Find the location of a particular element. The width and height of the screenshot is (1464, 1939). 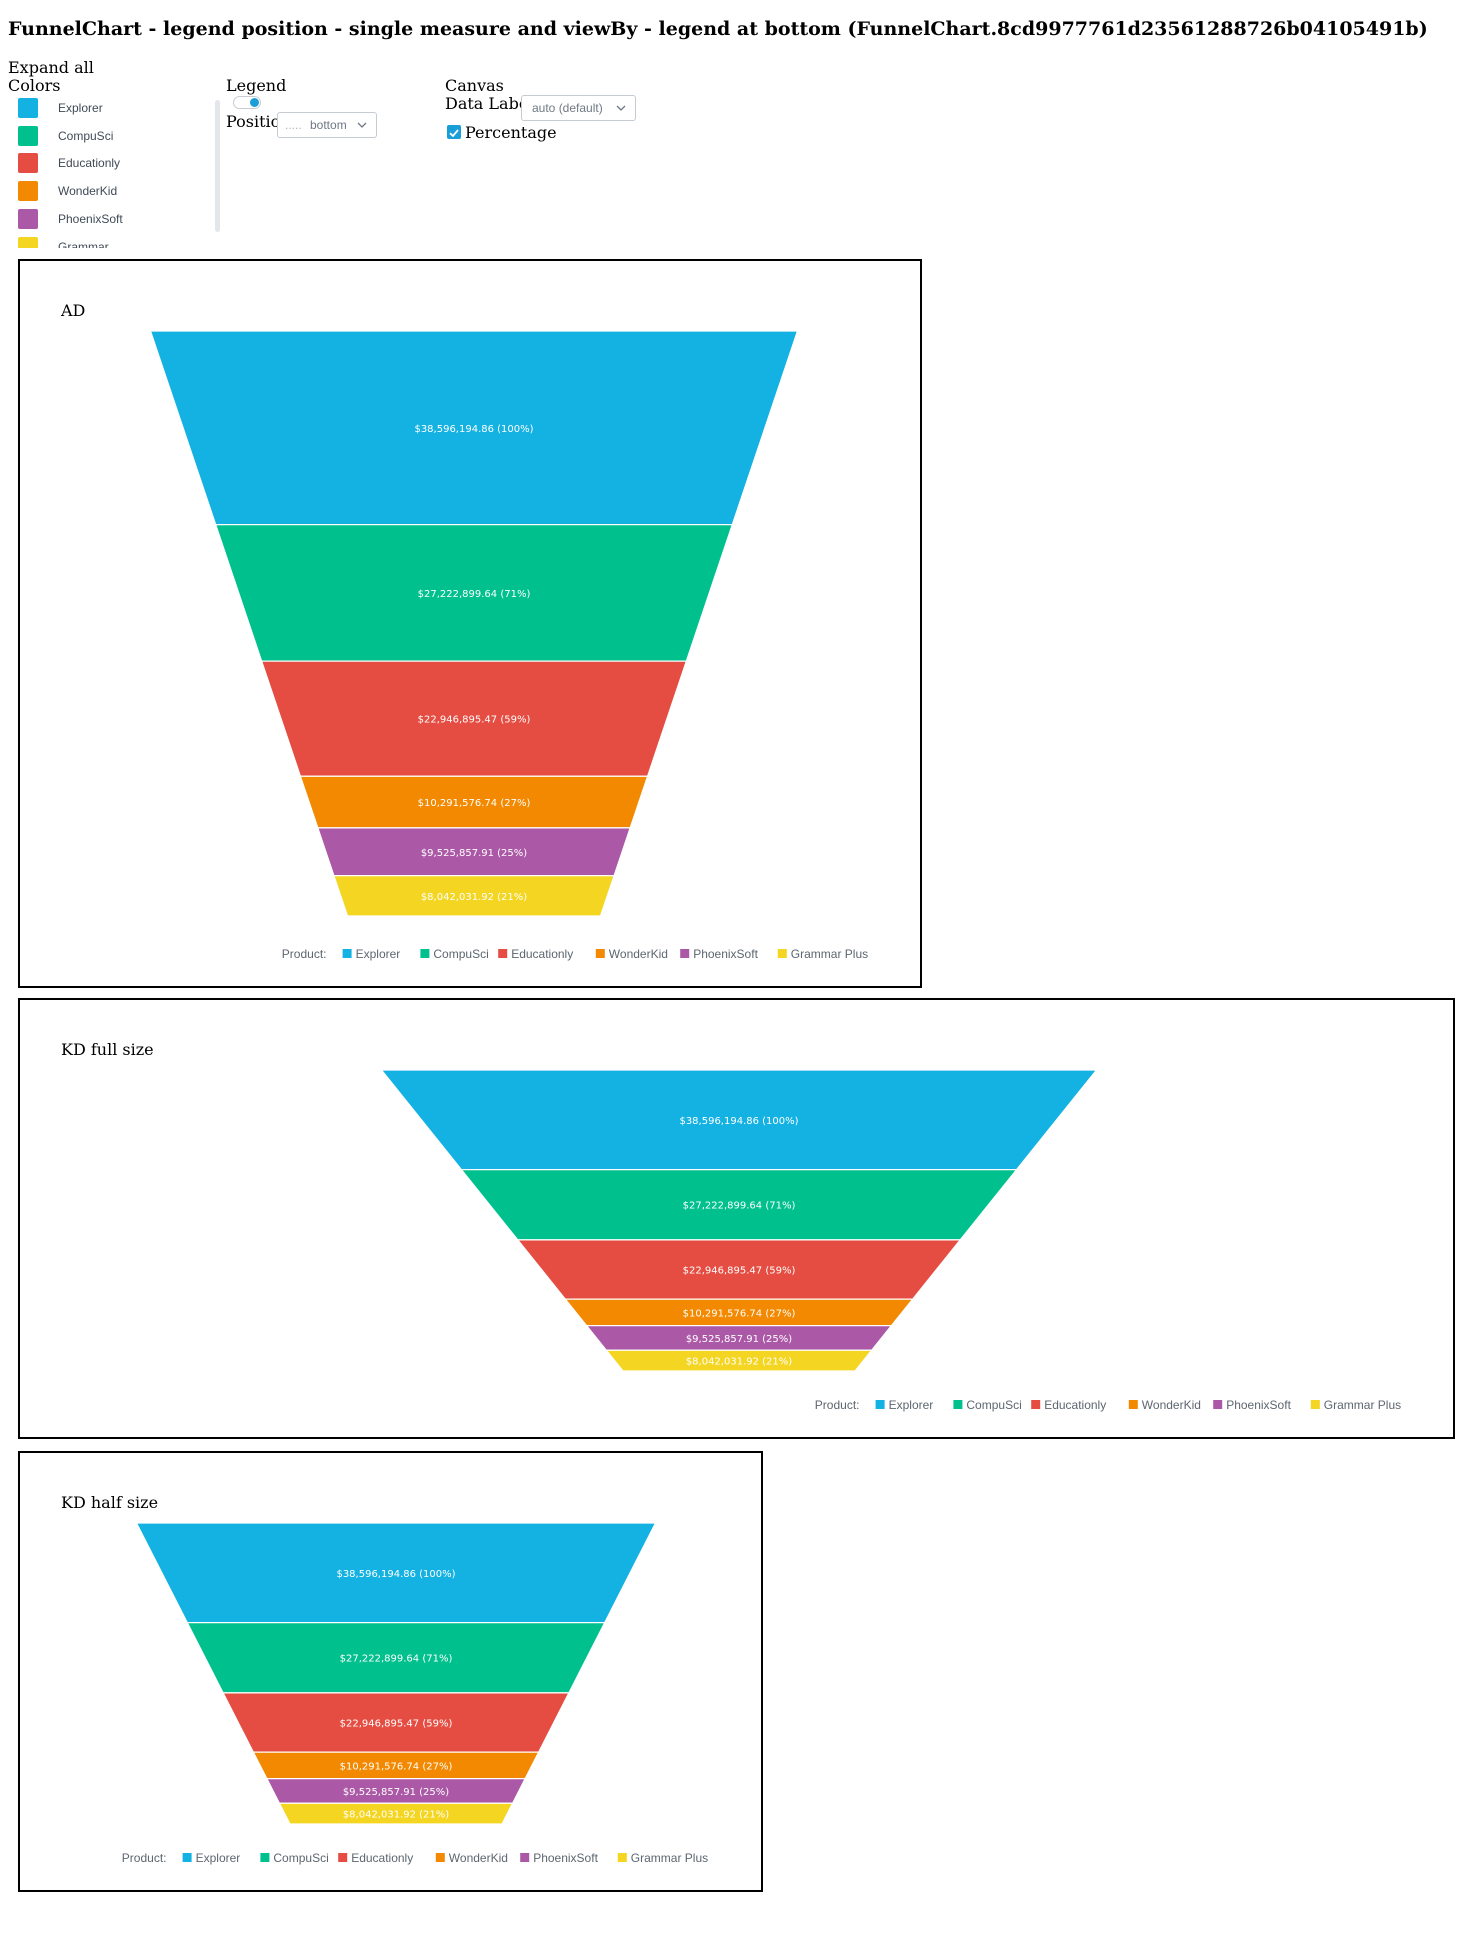

color-item-label: Grammar Plus is located at coordinates (83, 244).